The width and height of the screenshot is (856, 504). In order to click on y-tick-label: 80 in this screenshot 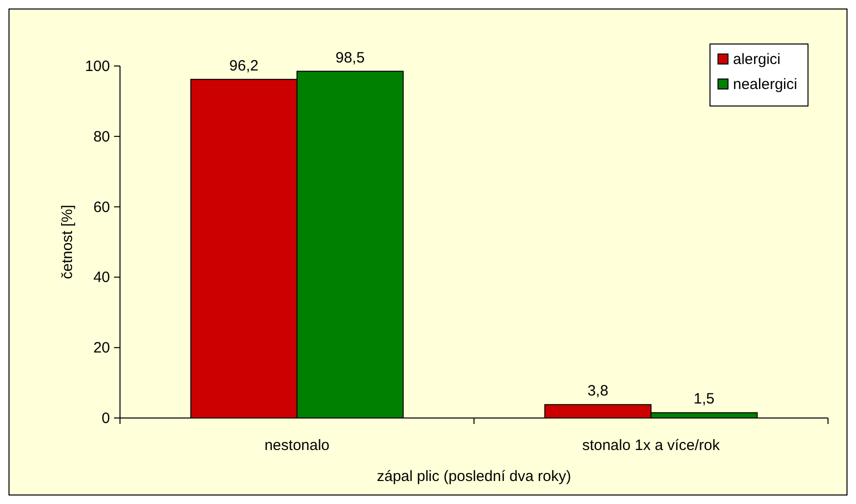, I will do `click(101, 137)`.